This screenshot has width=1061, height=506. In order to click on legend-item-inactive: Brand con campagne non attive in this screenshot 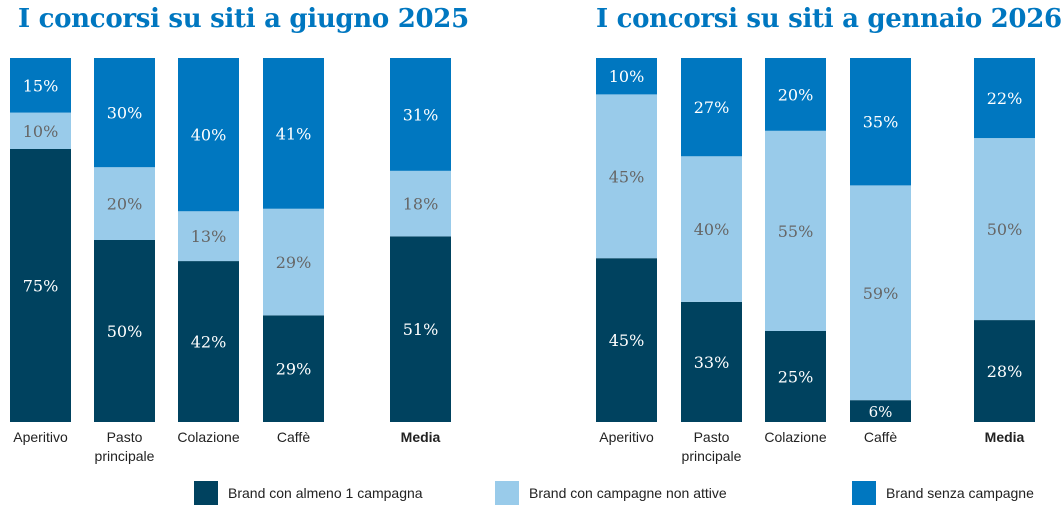, I will do `click(611, 493)`.